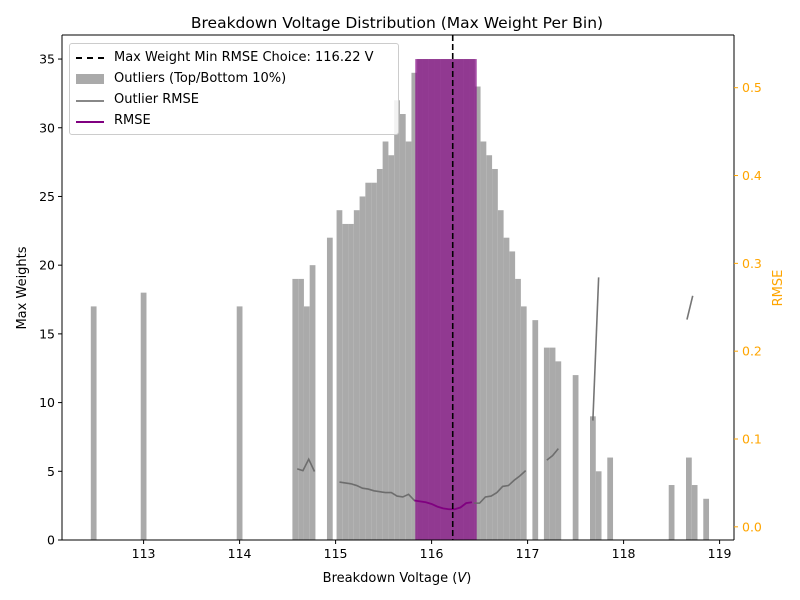 The height and width of the screenshot is (600, 800). I want to click on x-tick-label: 118, so click(624, 553).